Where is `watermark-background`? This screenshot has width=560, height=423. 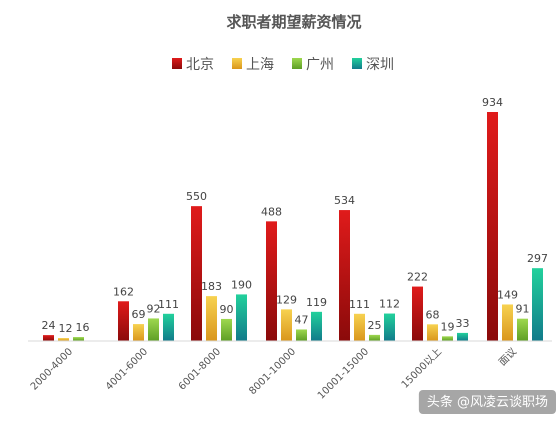 watermark-background is located at coordinates (487, 402).